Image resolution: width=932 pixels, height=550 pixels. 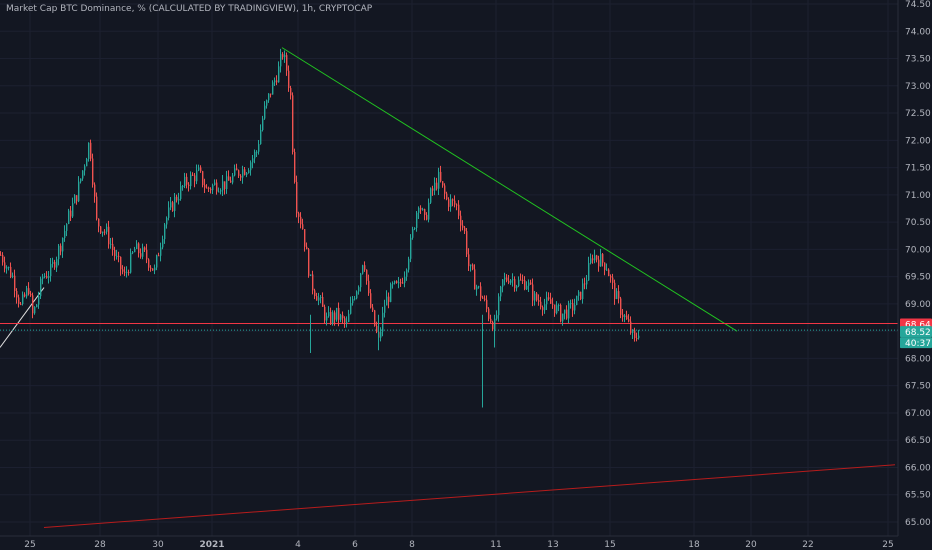 I want to click on price-tick-label: 69.00, so click(x=918, y=305).